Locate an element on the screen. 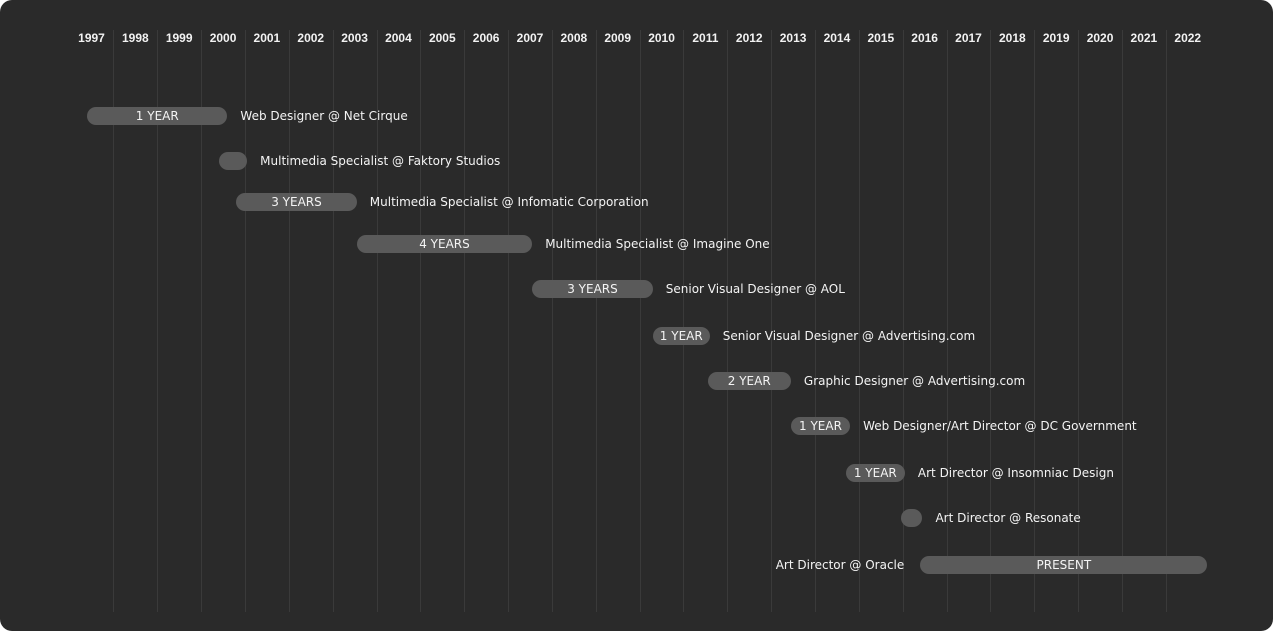  role-label: Art Director @ Resonate is located at coordinates (1008, 518).